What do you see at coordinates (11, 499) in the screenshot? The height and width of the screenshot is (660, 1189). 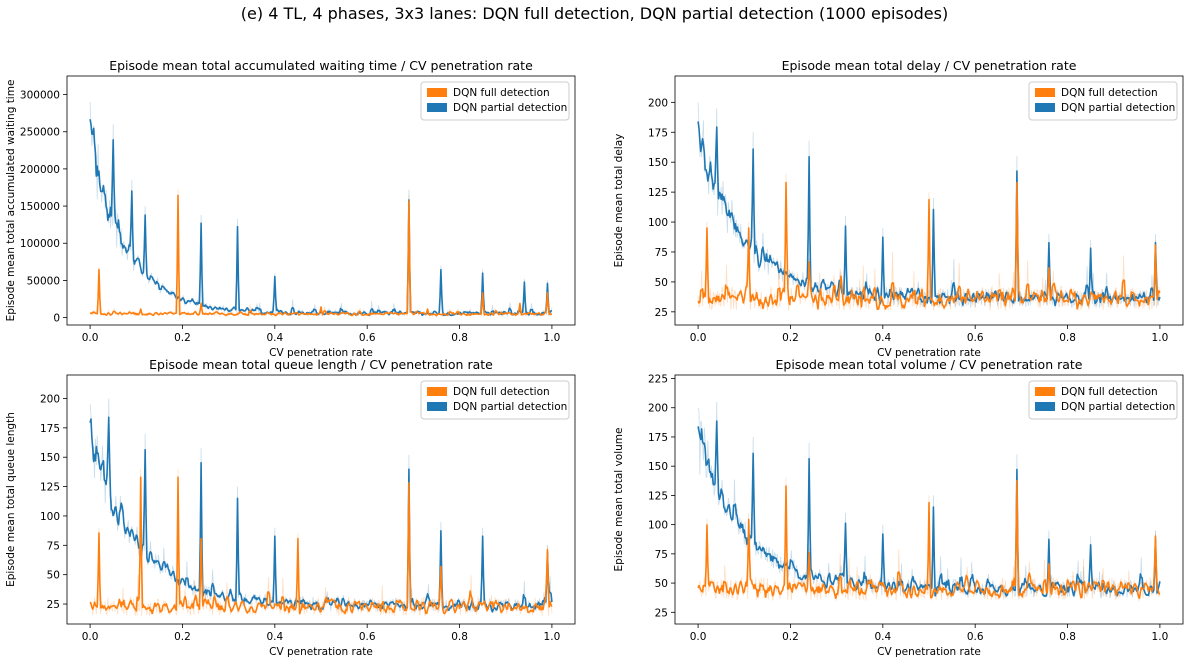 I see `y-axis-label: Episode mean total queue length` at bounding box center [11, 499].